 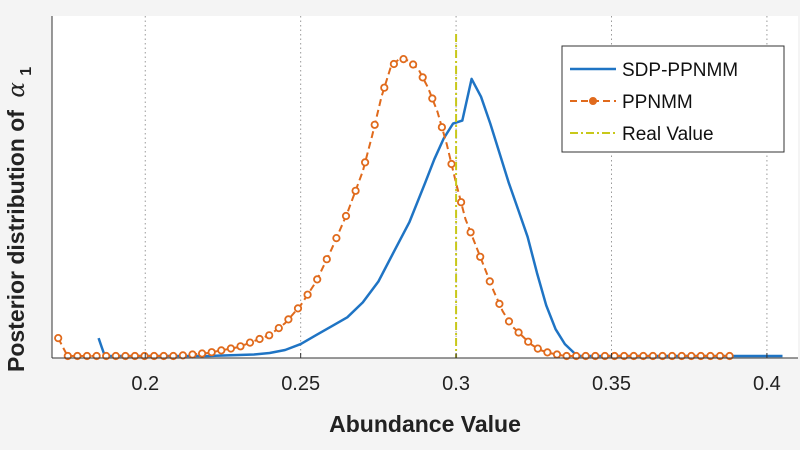 What do you see at coordinates (145, 384) in the screenshot?
I see `x-tick-label: 0.2` at bounding box center [145, 384].